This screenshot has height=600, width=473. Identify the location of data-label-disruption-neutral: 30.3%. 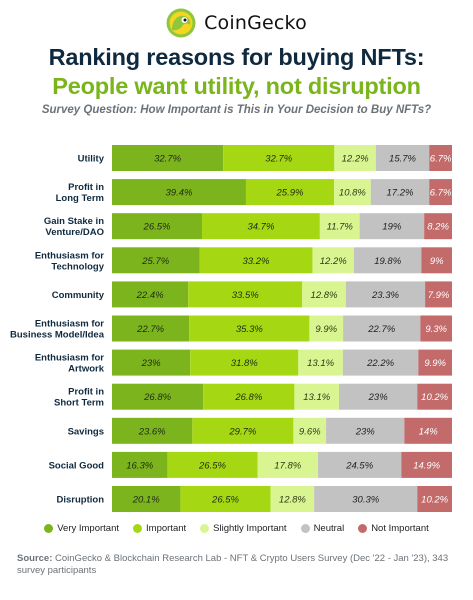
(365, 500).